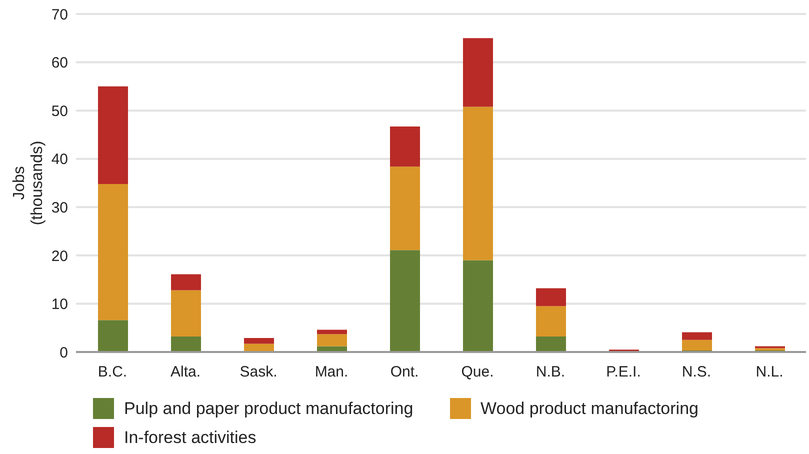 Image resolution: width=809 pixels, height=454 pixels. I want to click on x-tick-label: P.E.I., so click(623, 372).